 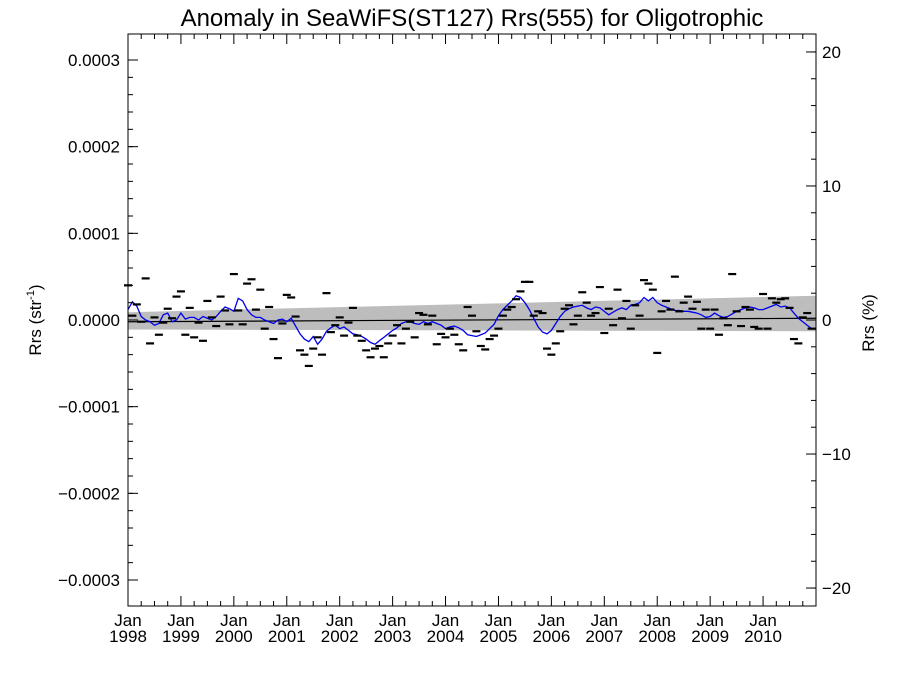 I want to click on confidence-band, so click(x=472, y=313).